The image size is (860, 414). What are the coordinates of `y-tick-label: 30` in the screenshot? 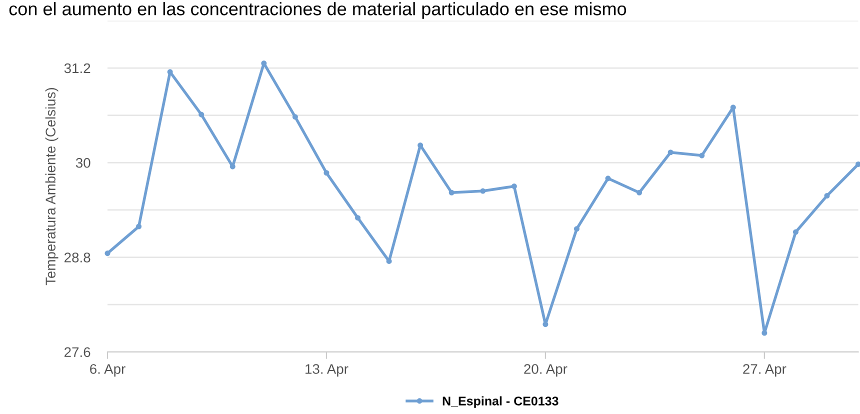 It's located at (83, 163).